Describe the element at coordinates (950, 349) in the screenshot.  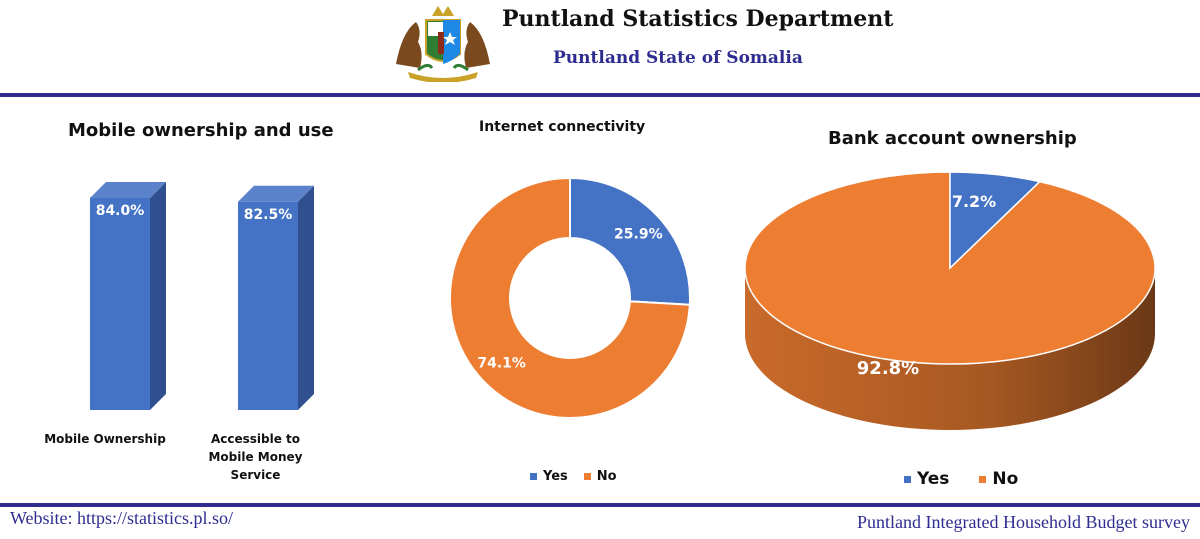
I see `pie-side-wall` at that location.